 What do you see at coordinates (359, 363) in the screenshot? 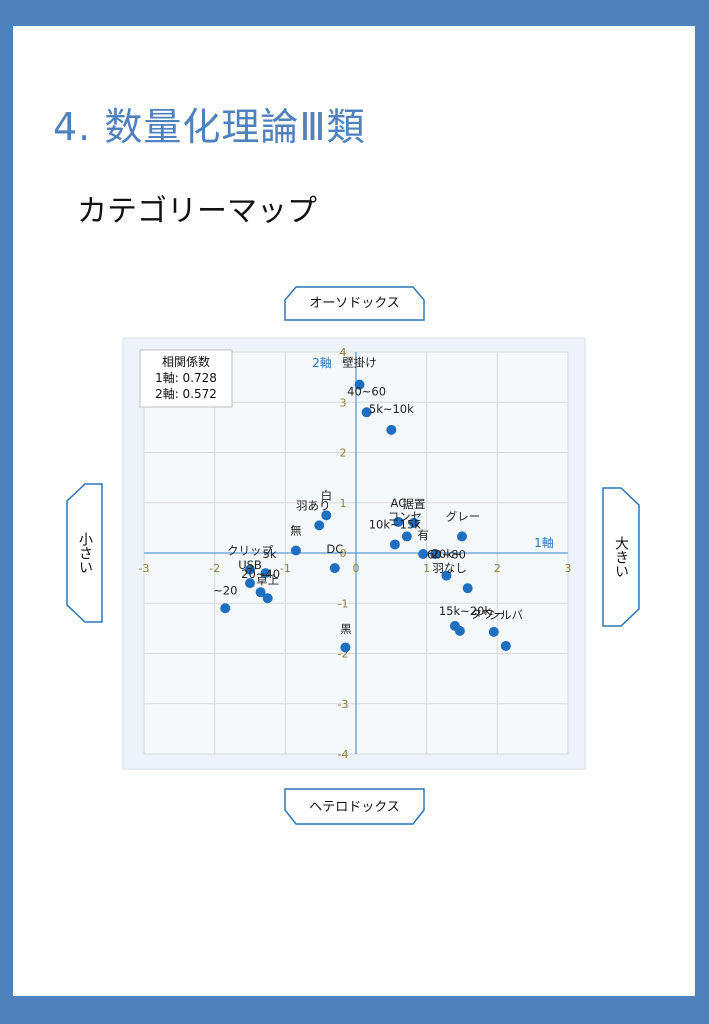
I see `point-label: 壁掛け` at bounding box center [359, 363].